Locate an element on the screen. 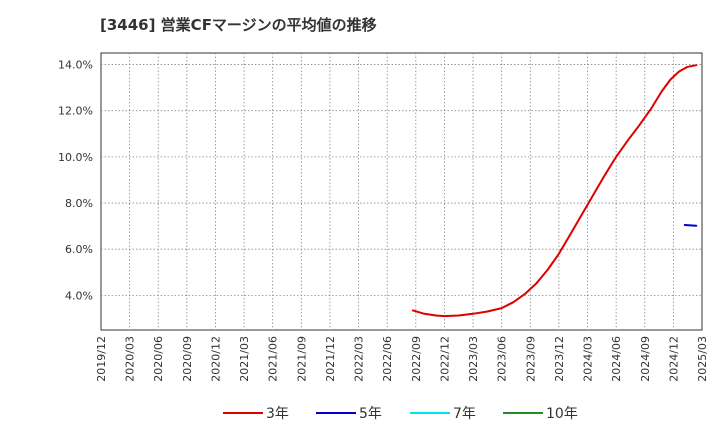 Image resolution: width=720 pixels, height=440 pixels. x-tick-label: 2022/09 is located at coordinates (416, 359).